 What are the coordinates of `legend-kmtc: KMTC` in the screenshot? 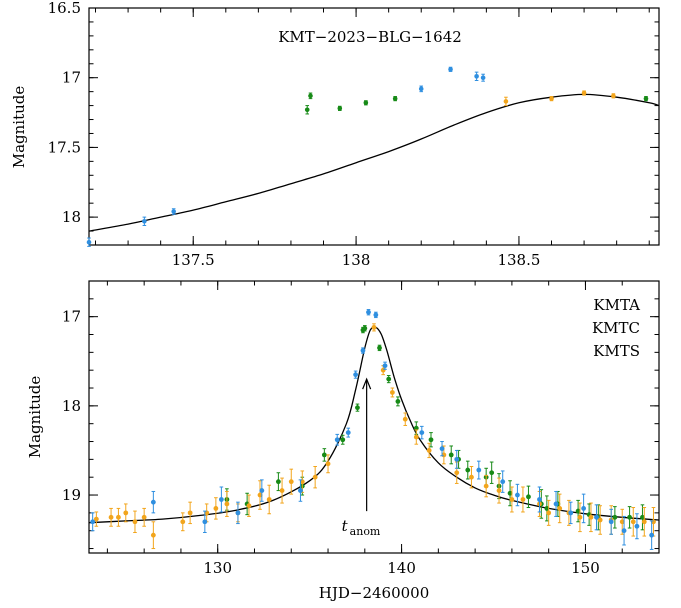 It's located at (616, 328).